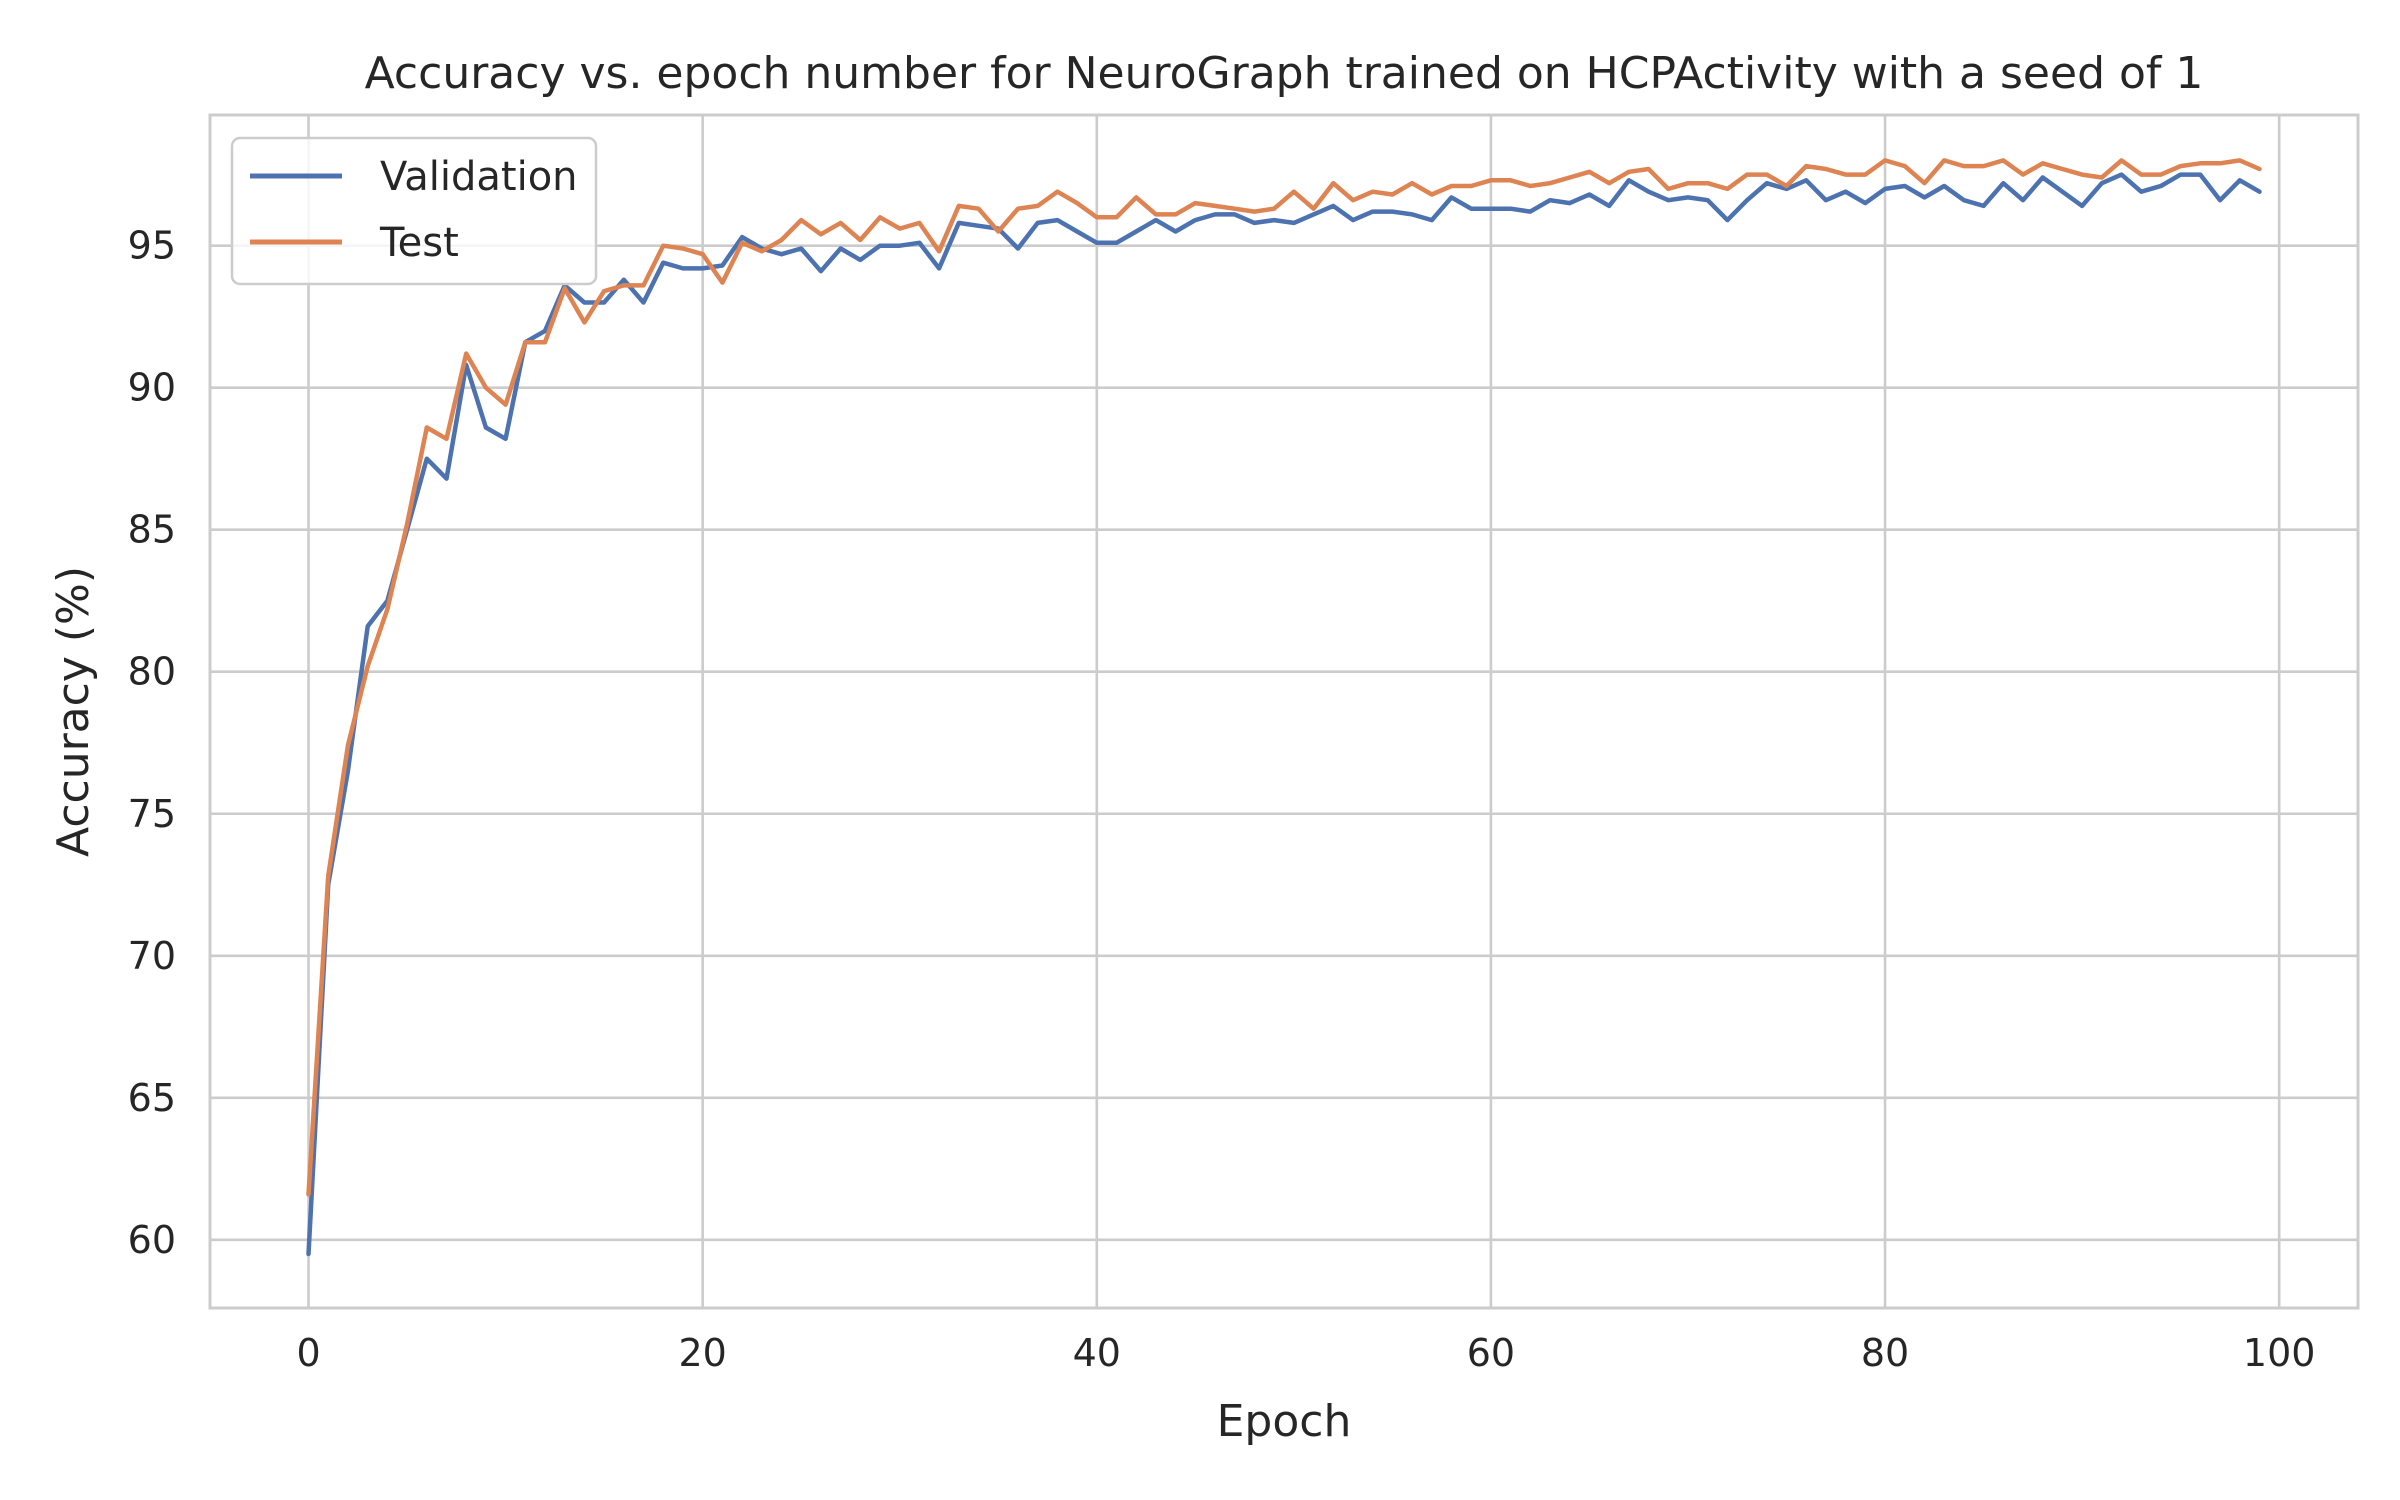  Describe the element at coordinates (702, 1353) in the screenshot. I see `x-tick-label: 20` at that location.